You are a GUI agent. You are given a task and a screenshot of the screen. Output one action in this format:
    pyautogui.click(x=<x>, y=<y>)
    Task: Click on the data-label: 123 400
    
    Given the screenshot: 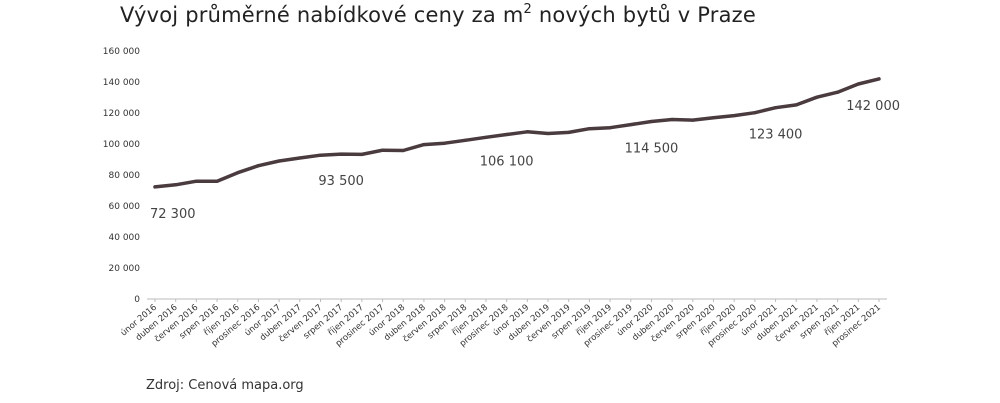 What is the action you would take?
    pyautogui.click(x=776, y=135)
    